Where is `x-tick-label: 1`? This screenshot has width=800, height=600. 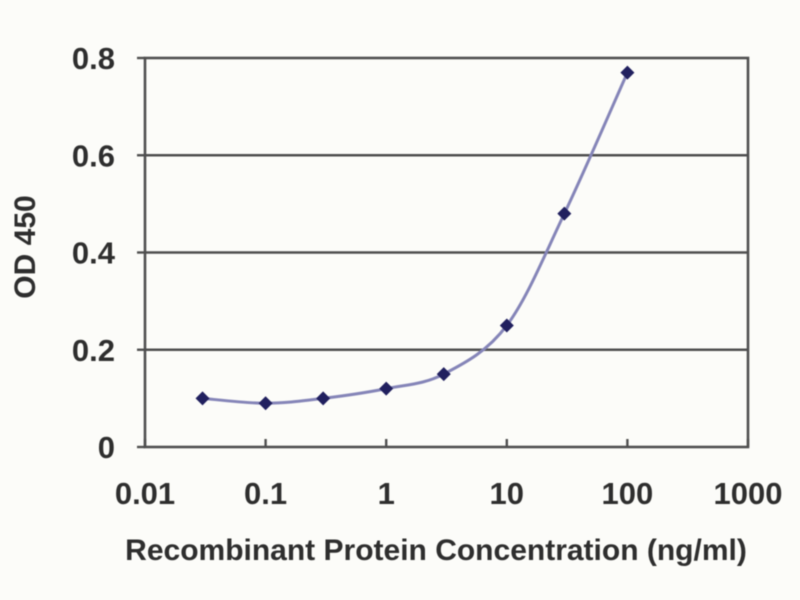
x-tick-label: 1 is located at coordinates (386, 493).